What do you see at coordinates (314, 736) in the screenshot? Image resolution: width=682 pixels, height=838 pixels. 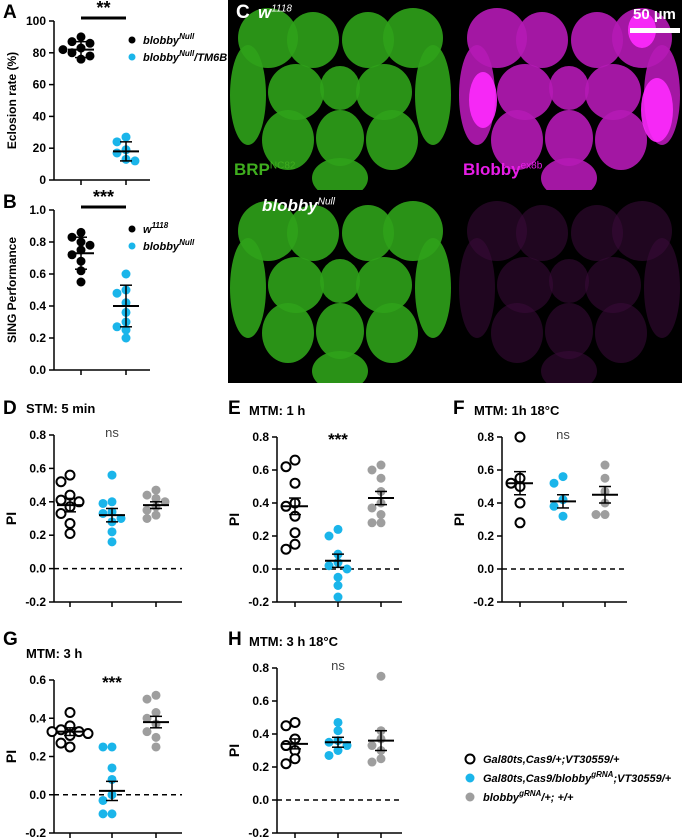 I see `chart-h: -0.2 0.0 0.2 0.4 0.6 0.8 PI MTM: 3 h 18°C ns` at bounding box center [314, 736].